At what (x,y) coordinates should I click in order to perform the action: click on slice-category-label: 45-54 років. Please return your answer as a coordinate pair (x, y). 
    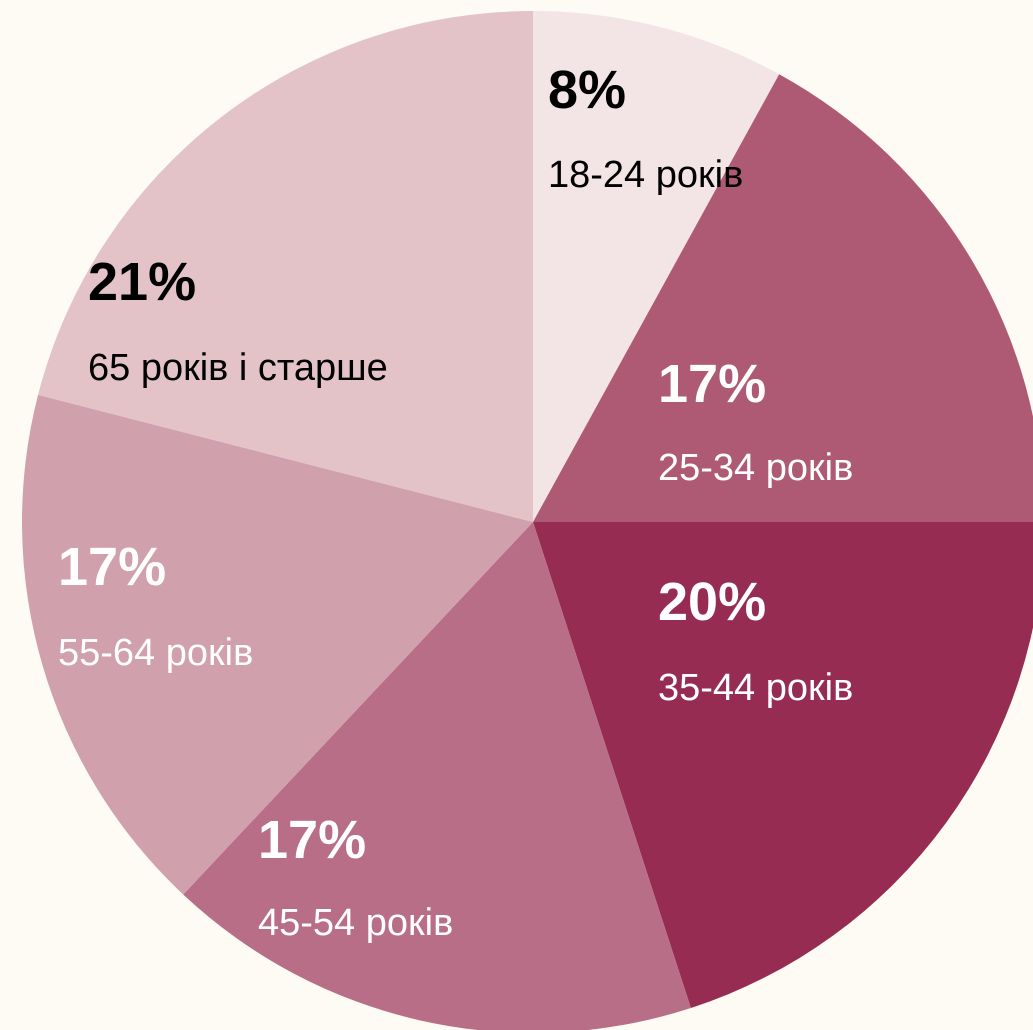
    Looking at the image, I should click on (355, 923).